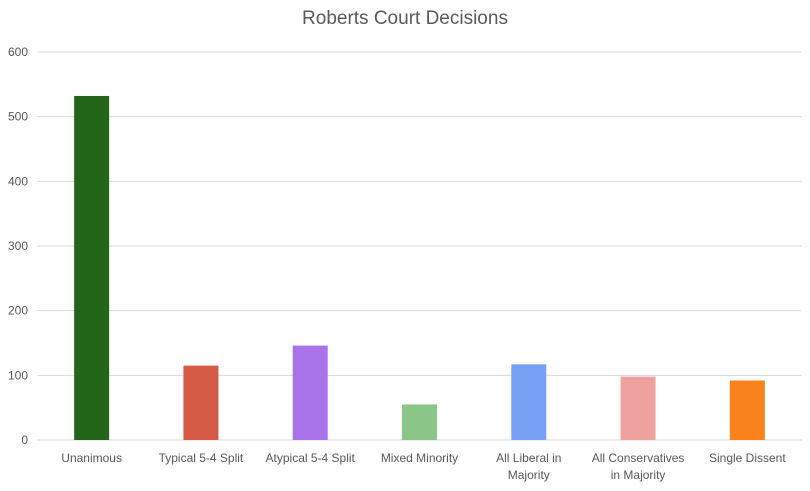 The image size is (810, 491). I want to click on x-tick-label: Single Dissent, so click(747, 458).